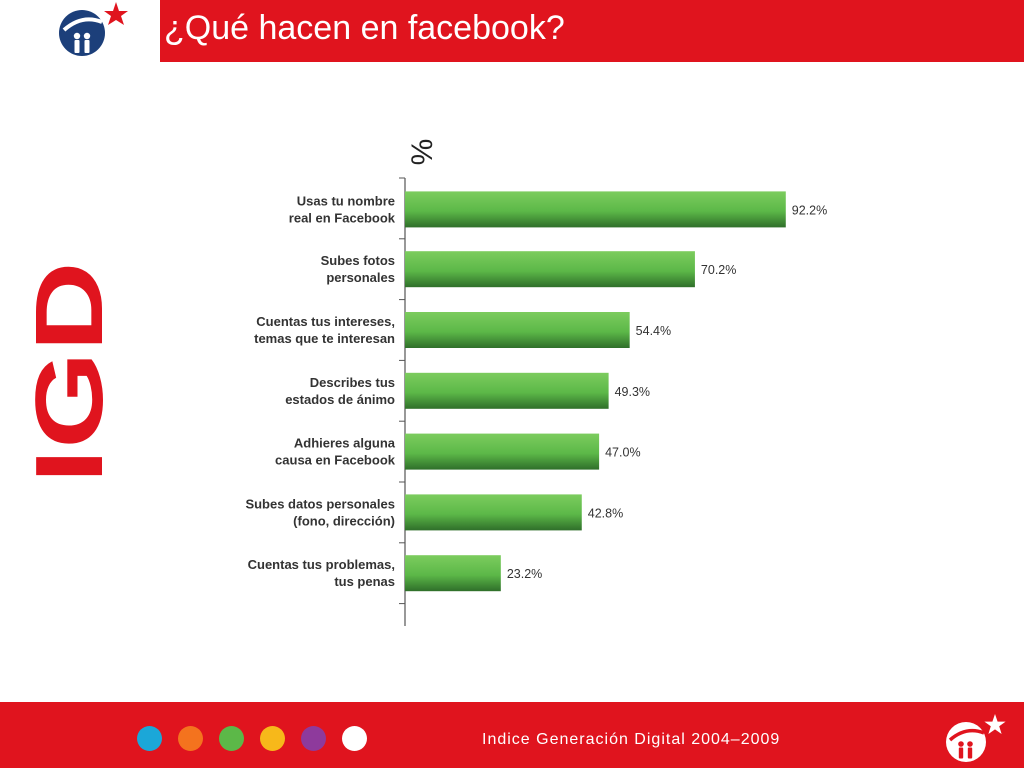 This screenshot has height=768, width=1024. Describe the element at coordinates (718, 270) in the screenshot. I see `value-label-2: 70.2%` at that location.